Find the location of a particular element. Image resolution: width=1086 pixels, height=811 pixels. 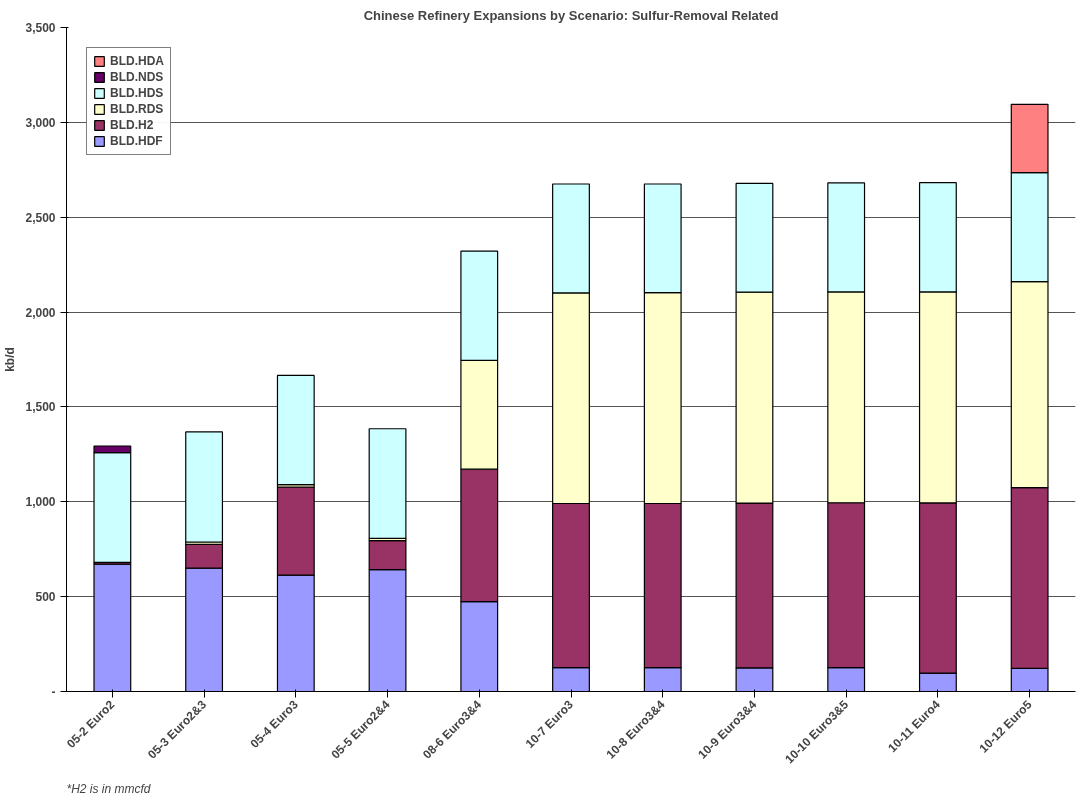

legend-label: BLD.RDS is located at coordinates (137, 109).